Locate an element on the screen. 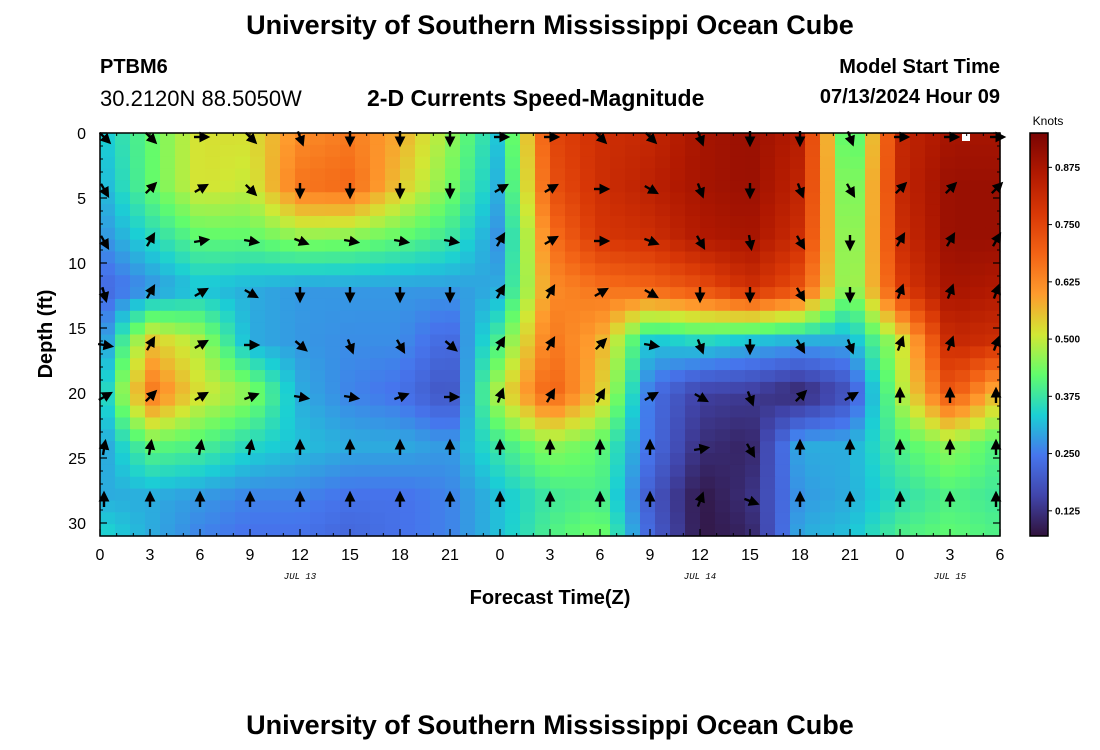  x-tick-label: 9 is located at coordinates (650, 555).